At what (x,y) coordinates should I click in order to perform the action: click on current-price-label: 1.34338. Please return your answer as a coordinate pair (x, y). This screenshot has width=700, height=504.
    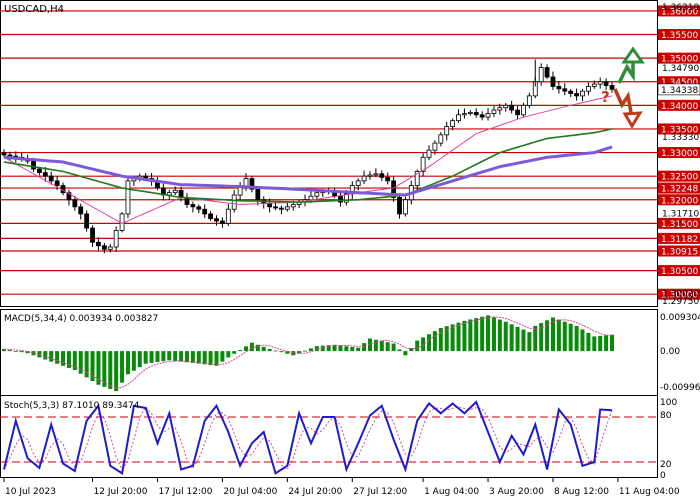
    Looking at the image, I should click on (679, 91).